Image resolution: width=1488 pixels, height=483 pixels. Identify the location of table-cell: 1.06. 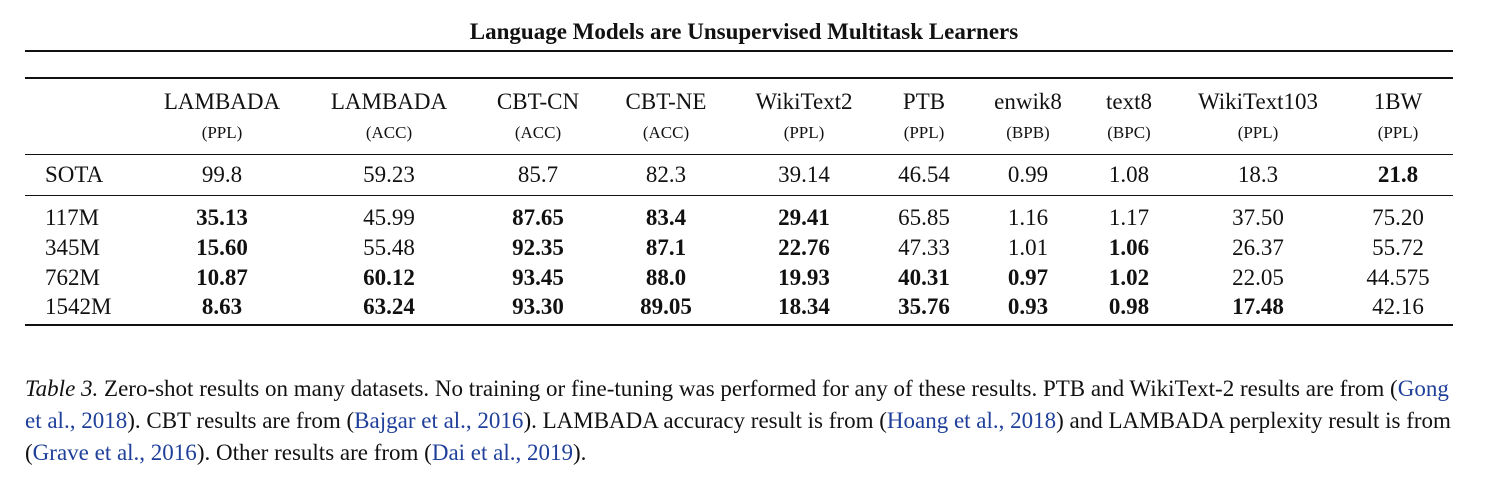
(1129, 247).